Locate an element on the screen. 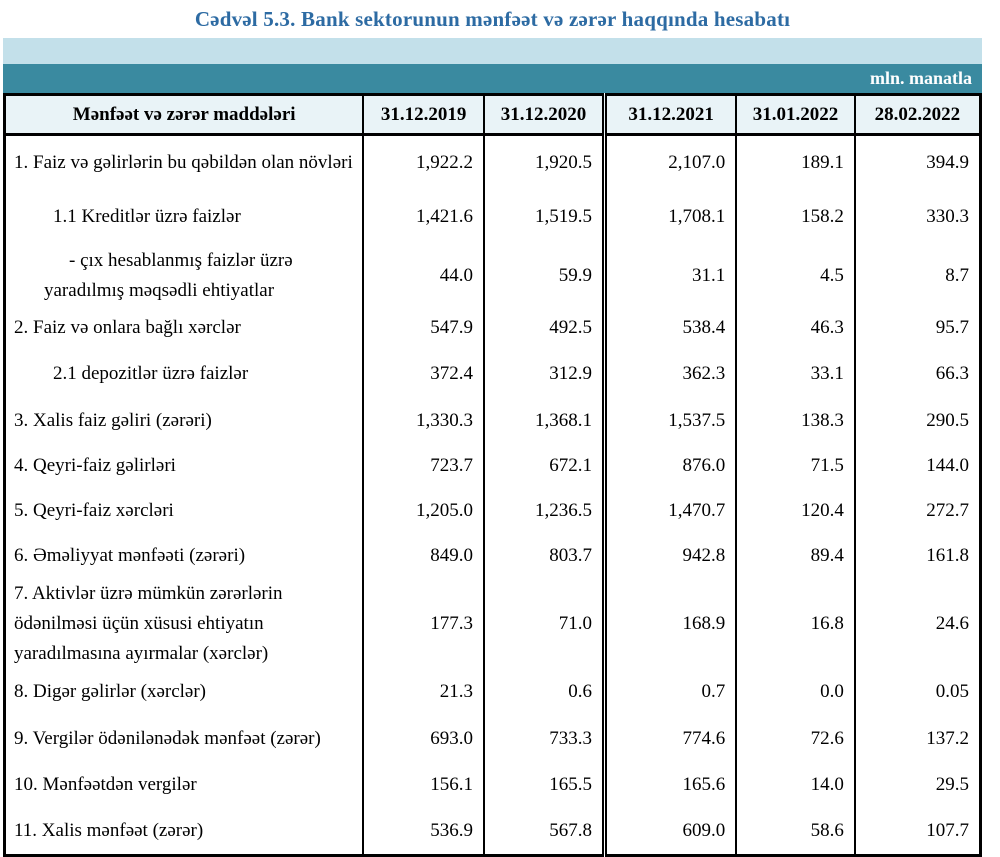 This screenshot has height=857, width=1000. value-cell: 137.2 is located at coordinates (917, 738).